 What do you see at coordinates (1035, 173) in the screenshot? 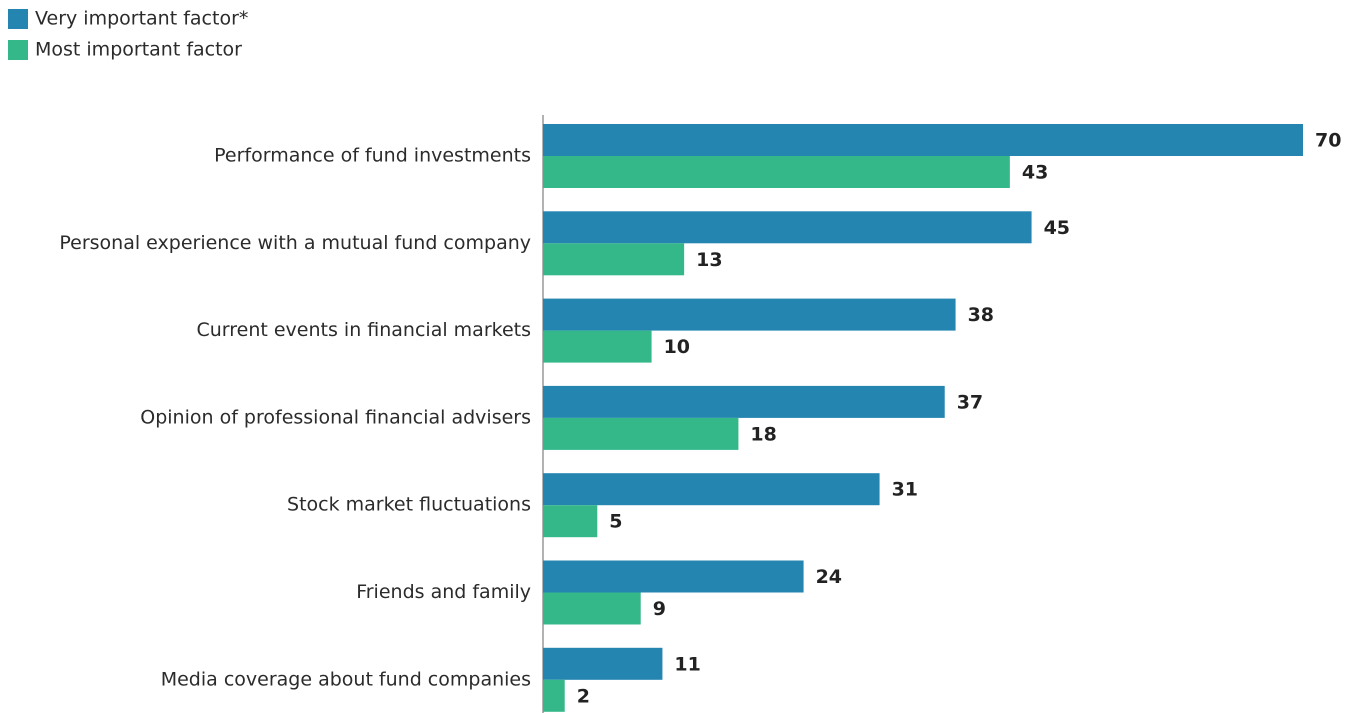
I see `value-label: 43` at bounding box center [1035, 173].